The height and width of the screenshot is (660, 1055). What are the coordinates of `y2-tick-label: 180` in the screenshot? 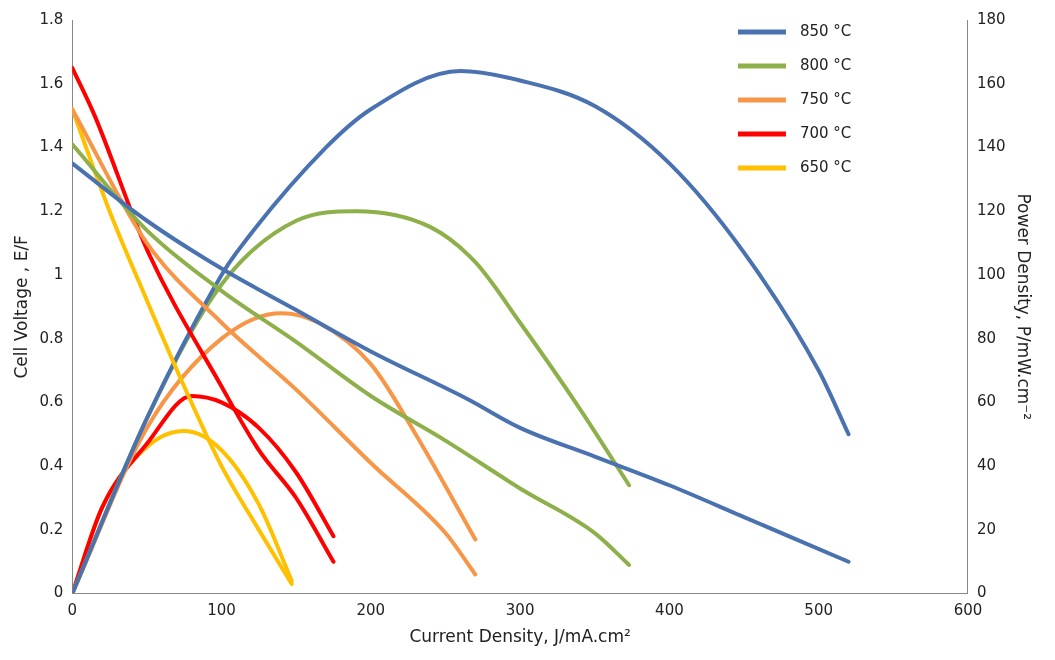 It's located at (991, 18).